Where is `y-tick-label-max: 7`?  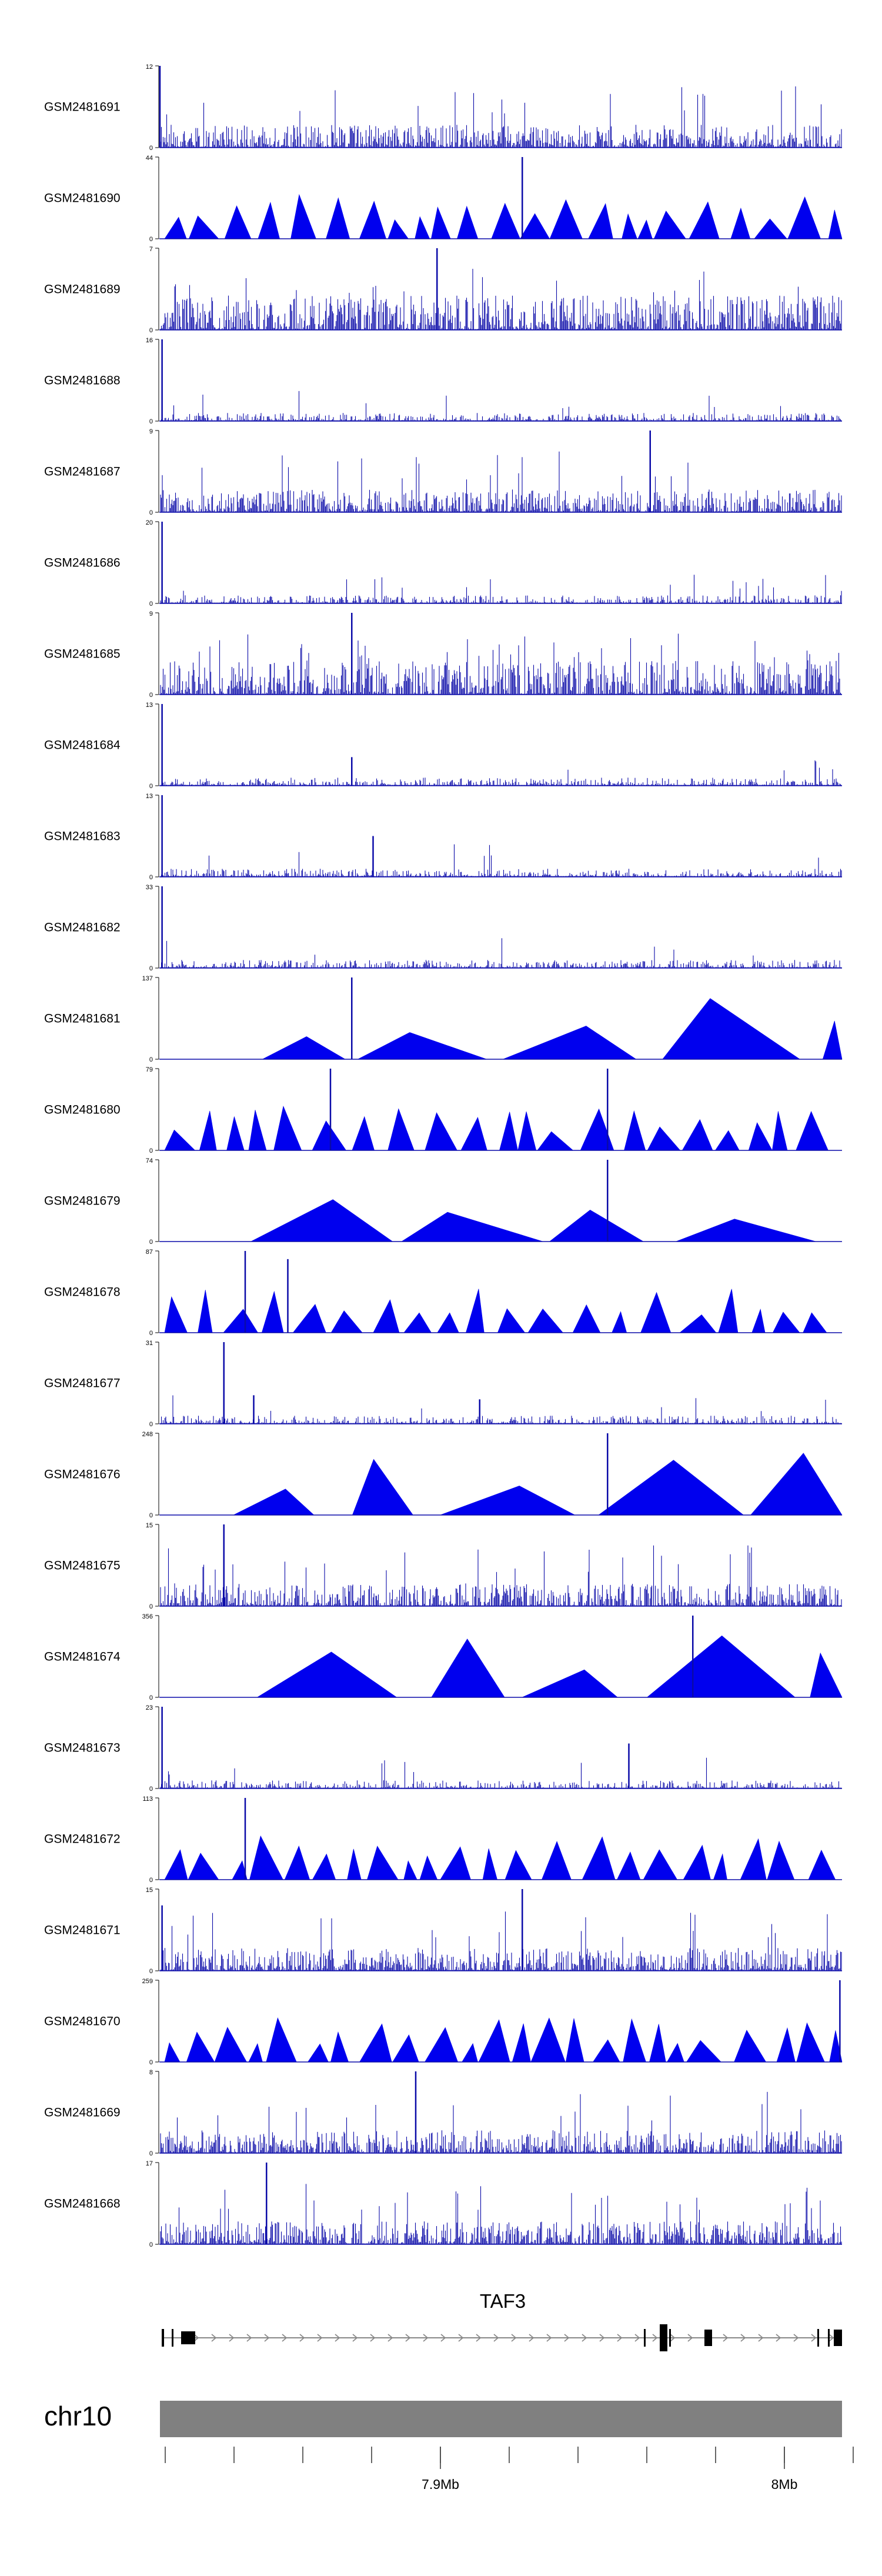
y-tick-label-max: 7 is located at coordinates (151, 249).